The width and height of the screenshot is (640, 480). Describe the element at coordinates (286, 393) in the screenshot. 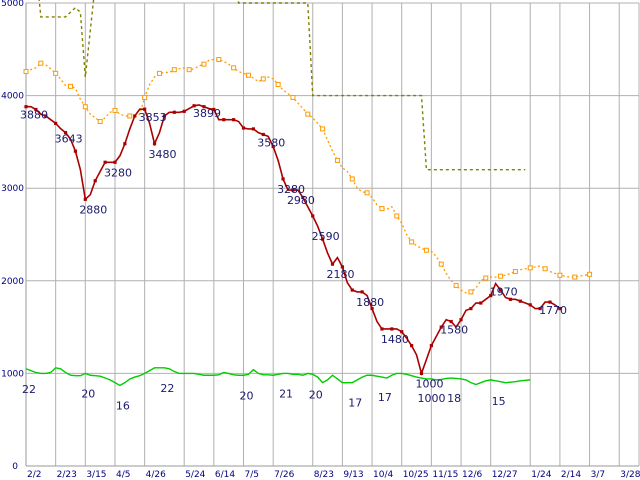

I see `green-value-label: 21` at that location.